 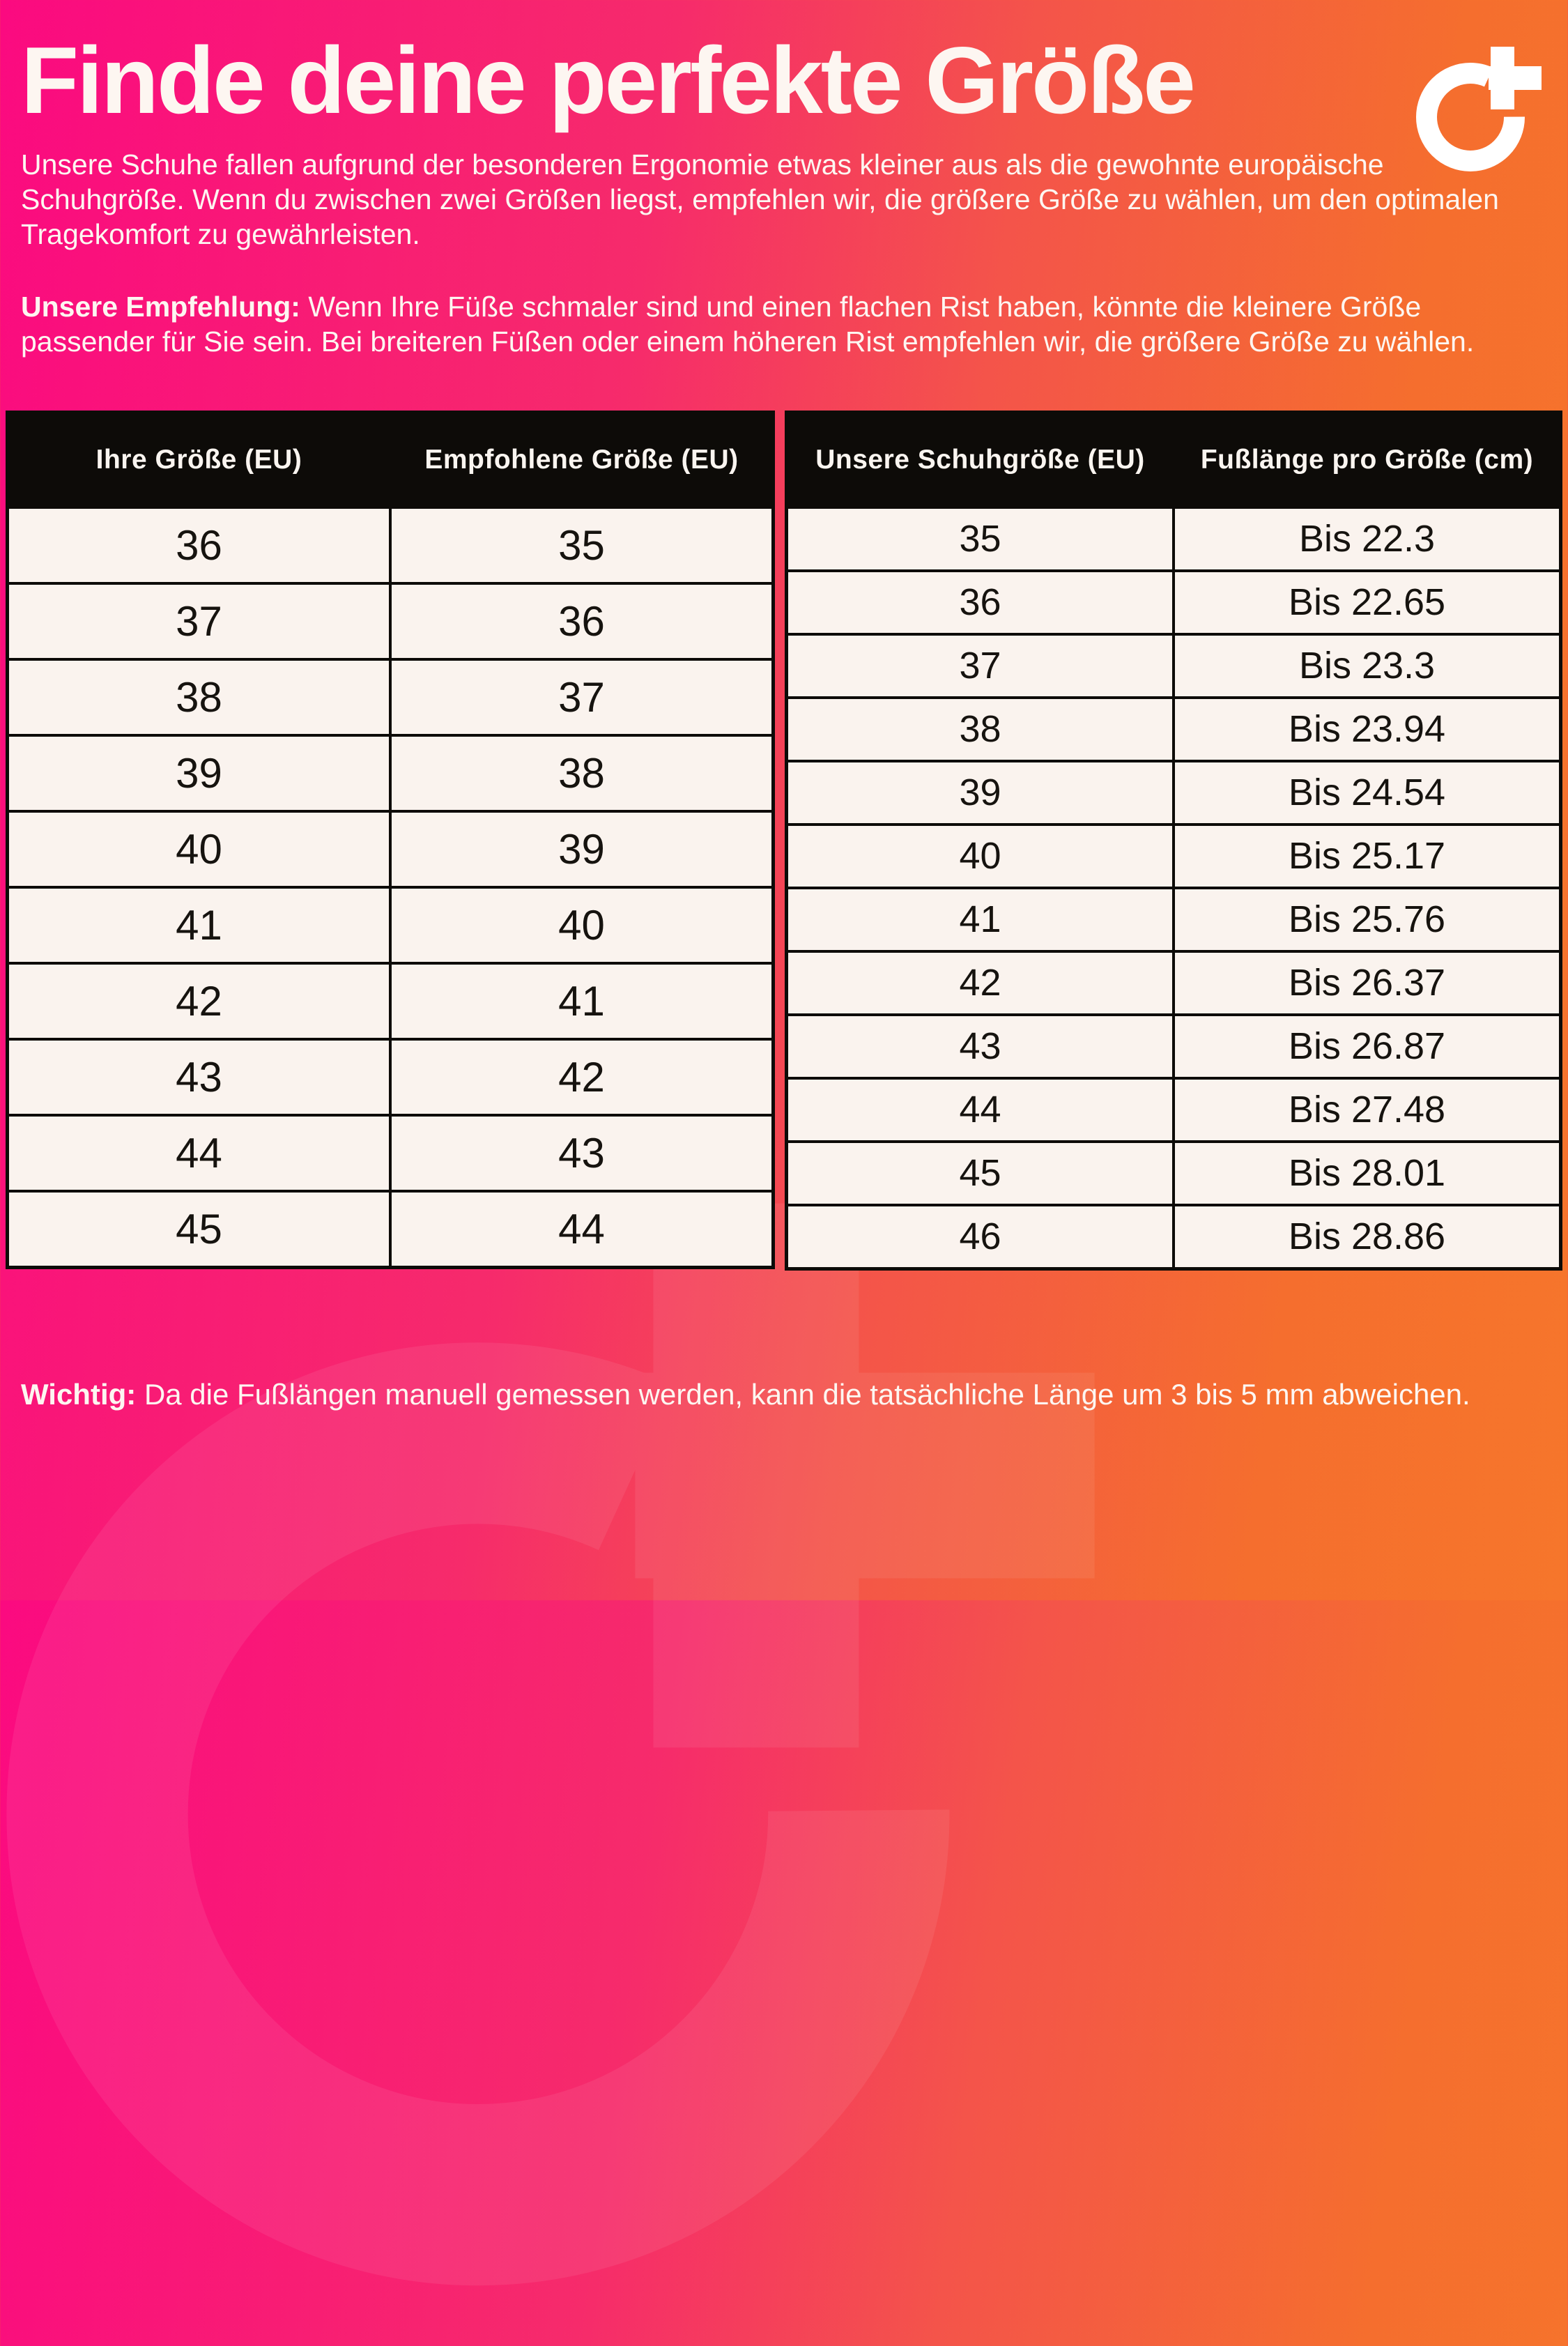 I want to click on table-row: 44 Bis 27.48, so click(x=1173, y=1109).